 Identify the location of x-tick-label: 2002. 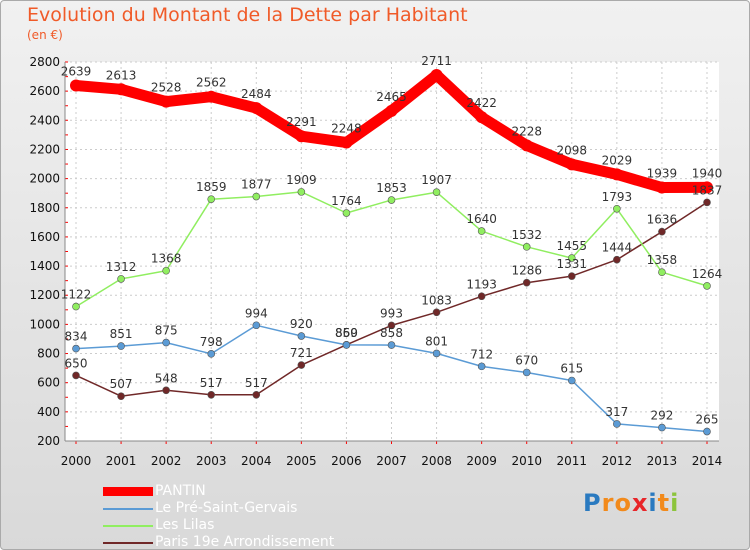
(166, 461).